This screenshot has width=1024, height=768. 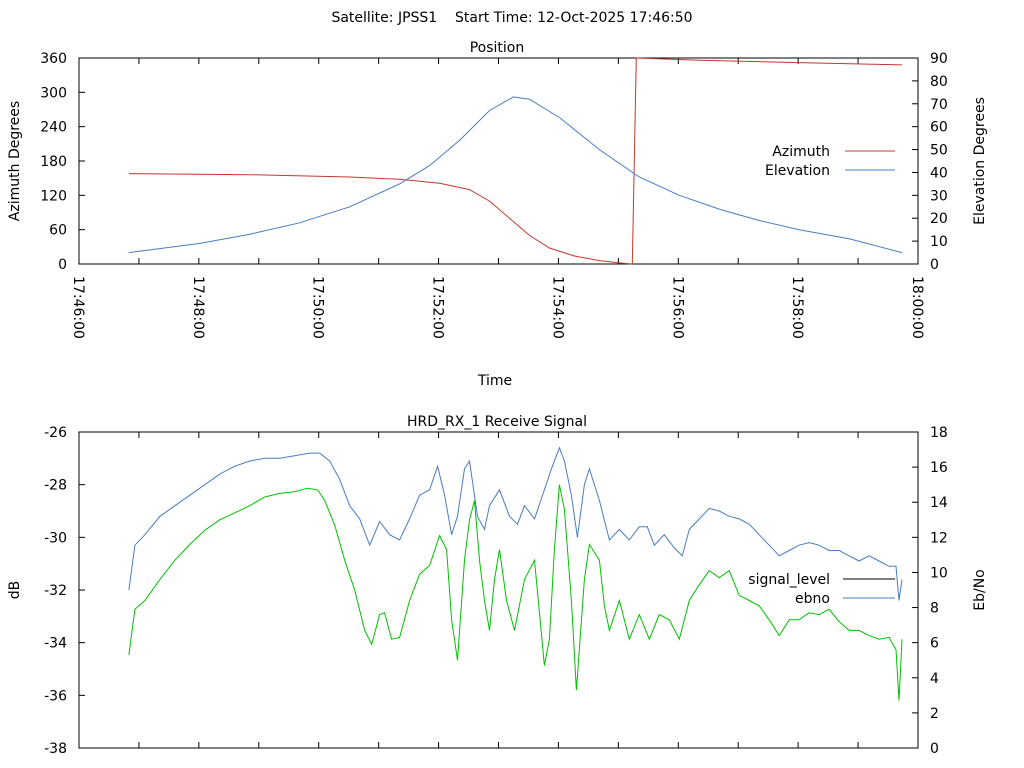 I want to click on y2-tick-label: 20, so click(x=939, y=219).